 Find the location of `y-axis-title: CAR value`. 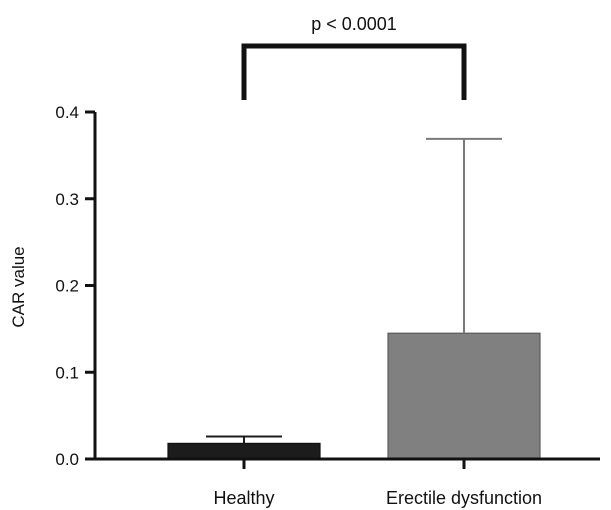

y-axis-title: CAR value is located at coordinates (18, 286).